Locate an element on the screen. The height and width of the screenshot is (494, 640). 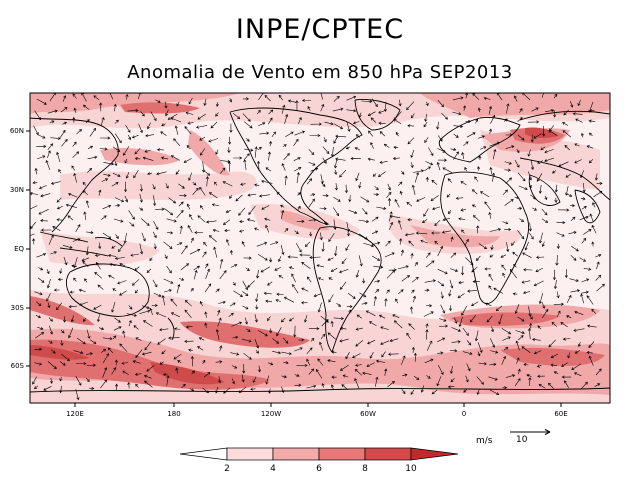
lat-label-30s: 30S is located at coordinates (18, 308).